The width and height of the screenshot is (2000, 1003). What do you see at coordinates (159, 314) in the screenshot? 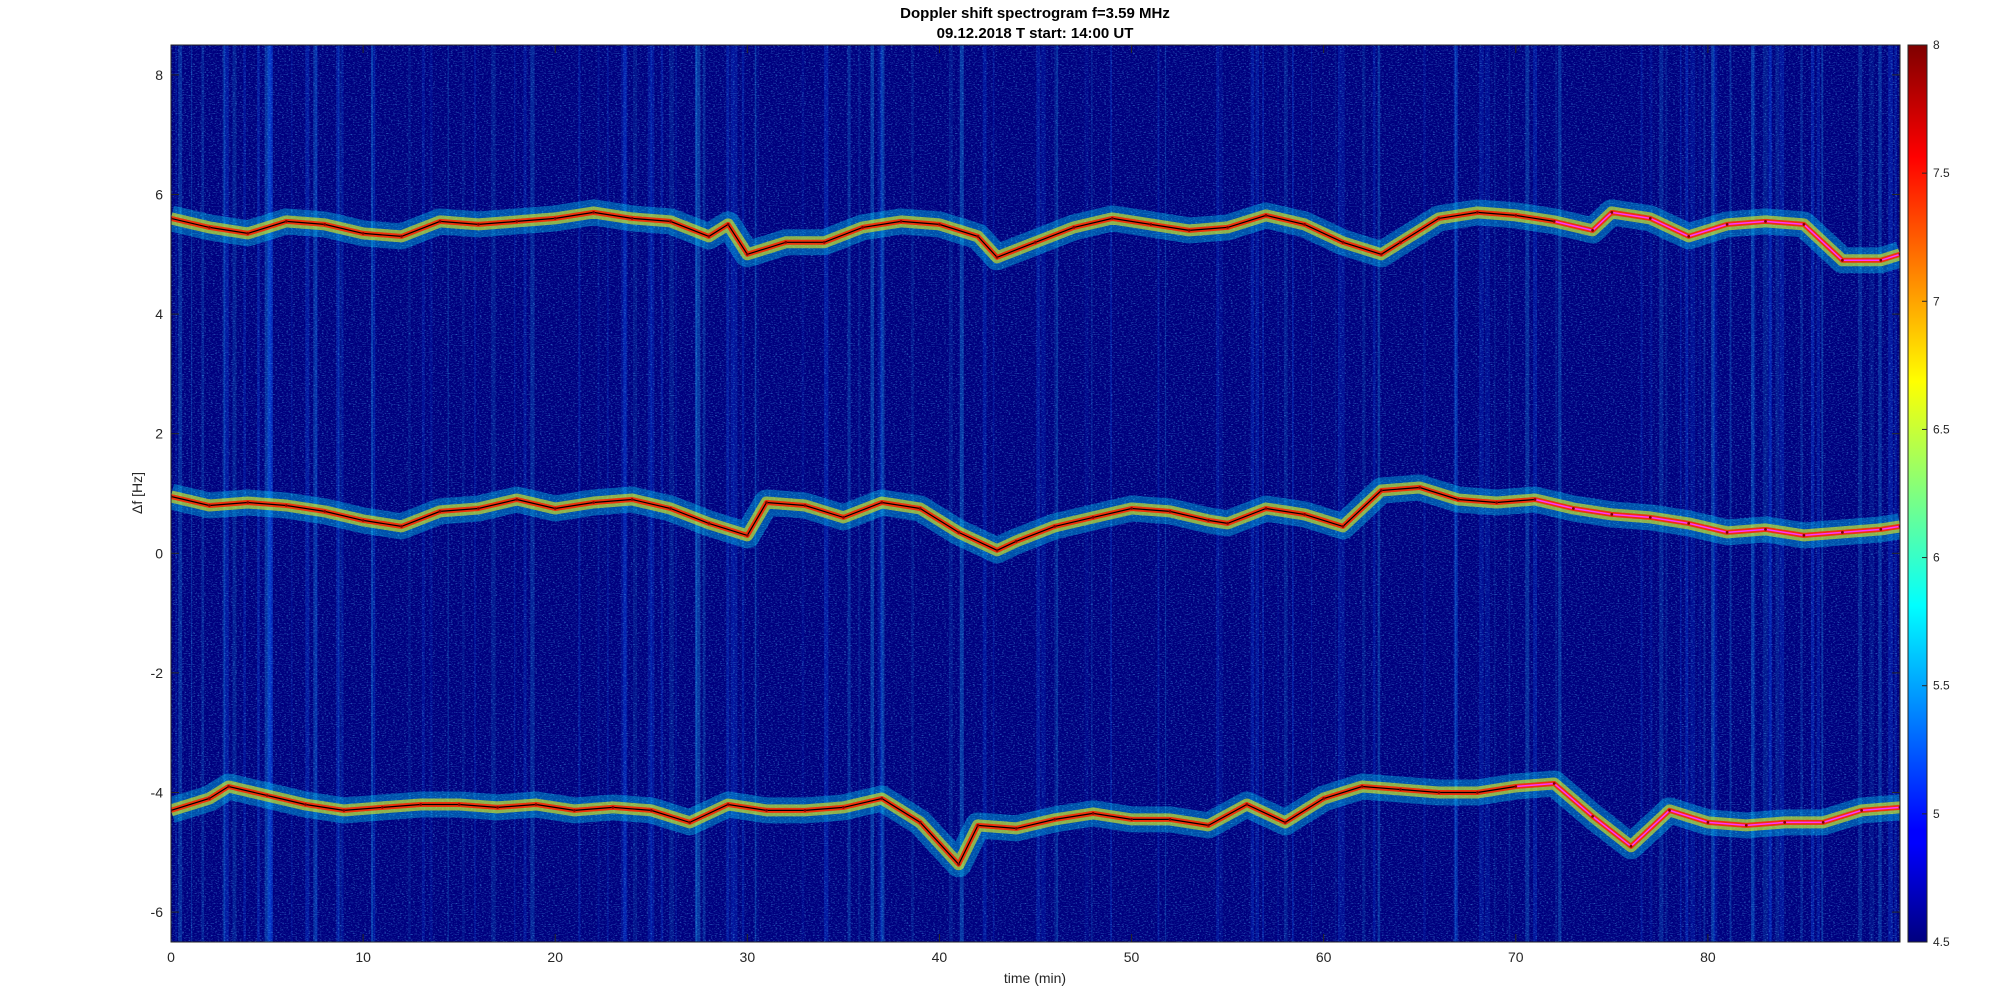
I see `y-tick-label: 4` at bounding box center [159, 314].